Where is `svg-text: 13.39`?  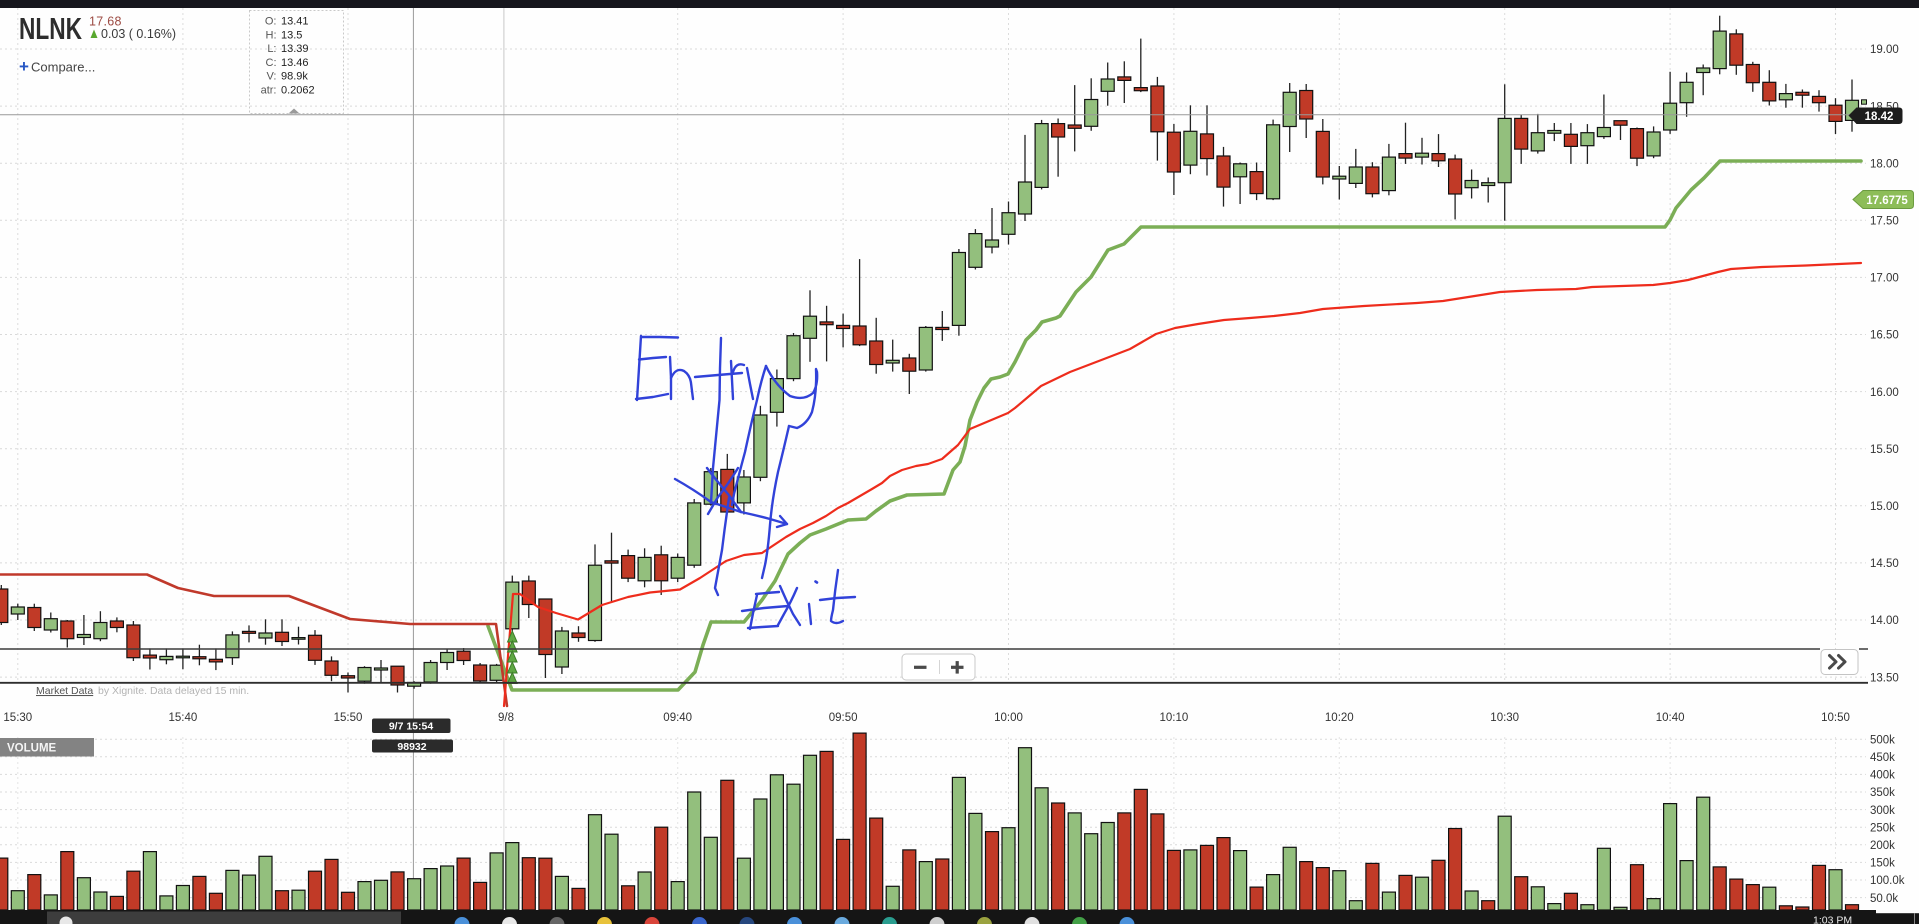
svg-text: 13.39 is located at coordinates (295, 49).